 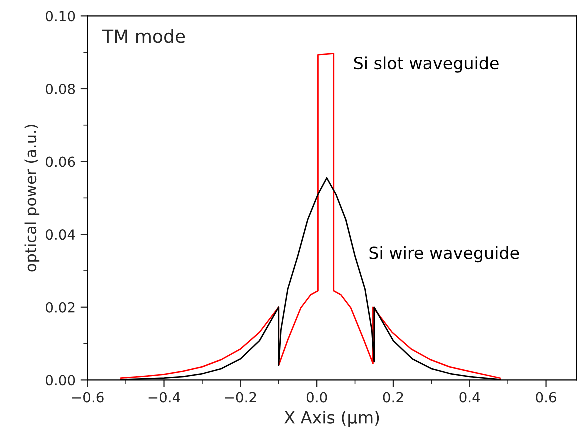 I want to click on series-label: Si slot waveguide, so click(x=426, y=64).